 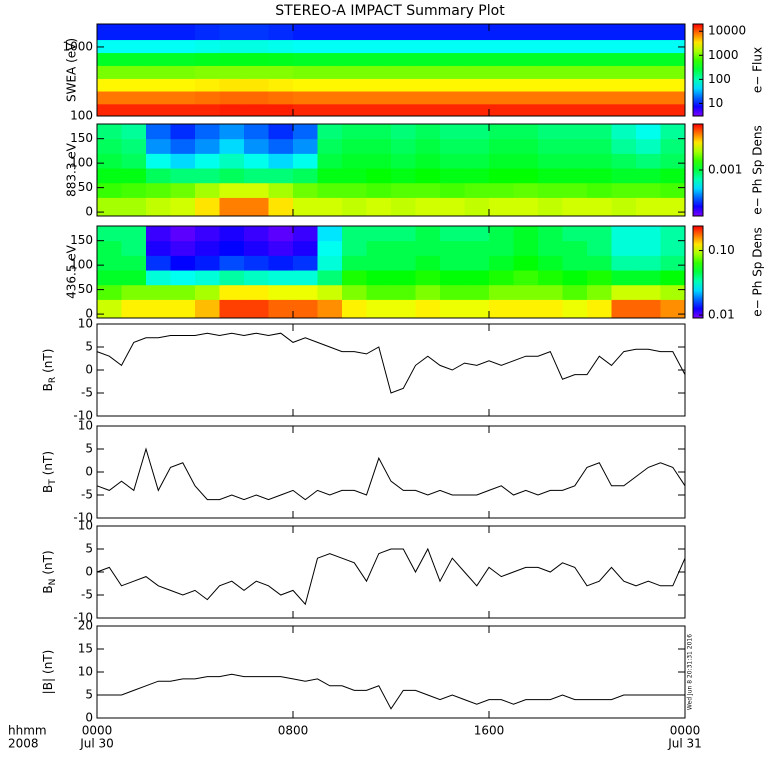 I want to click on y-axis-label: 436.5 eV, so click(x=72, y=271).